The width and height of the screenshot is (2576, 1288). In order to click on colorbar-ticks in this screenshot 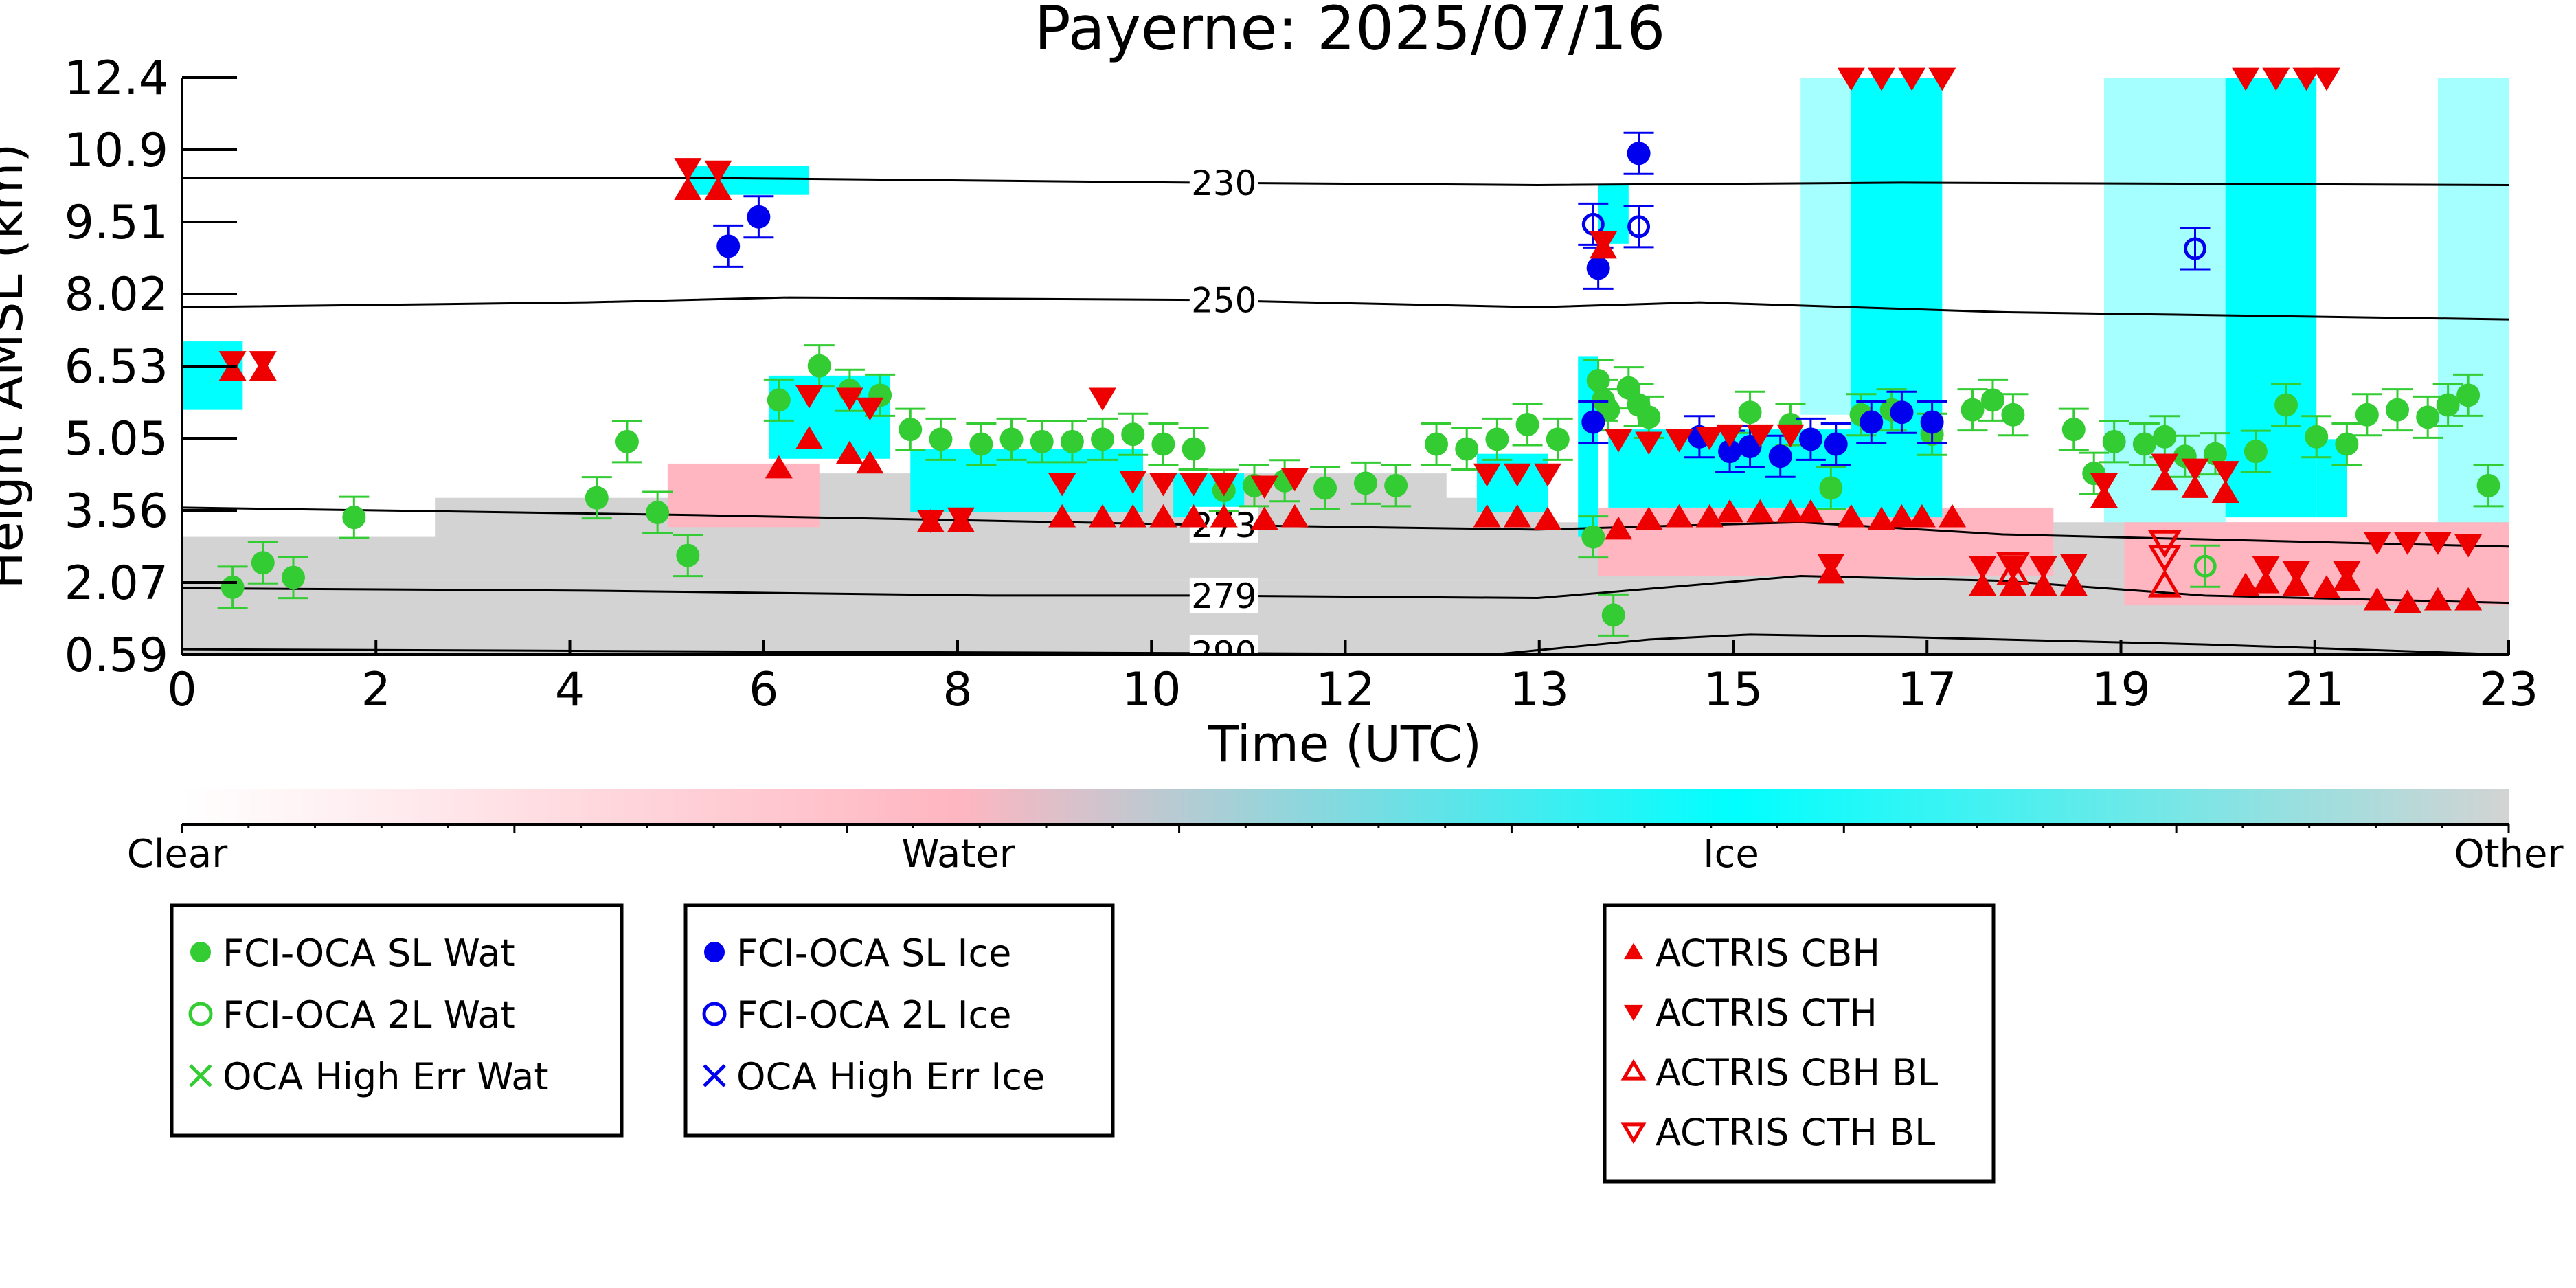, I will do `click(1345, 828)`.